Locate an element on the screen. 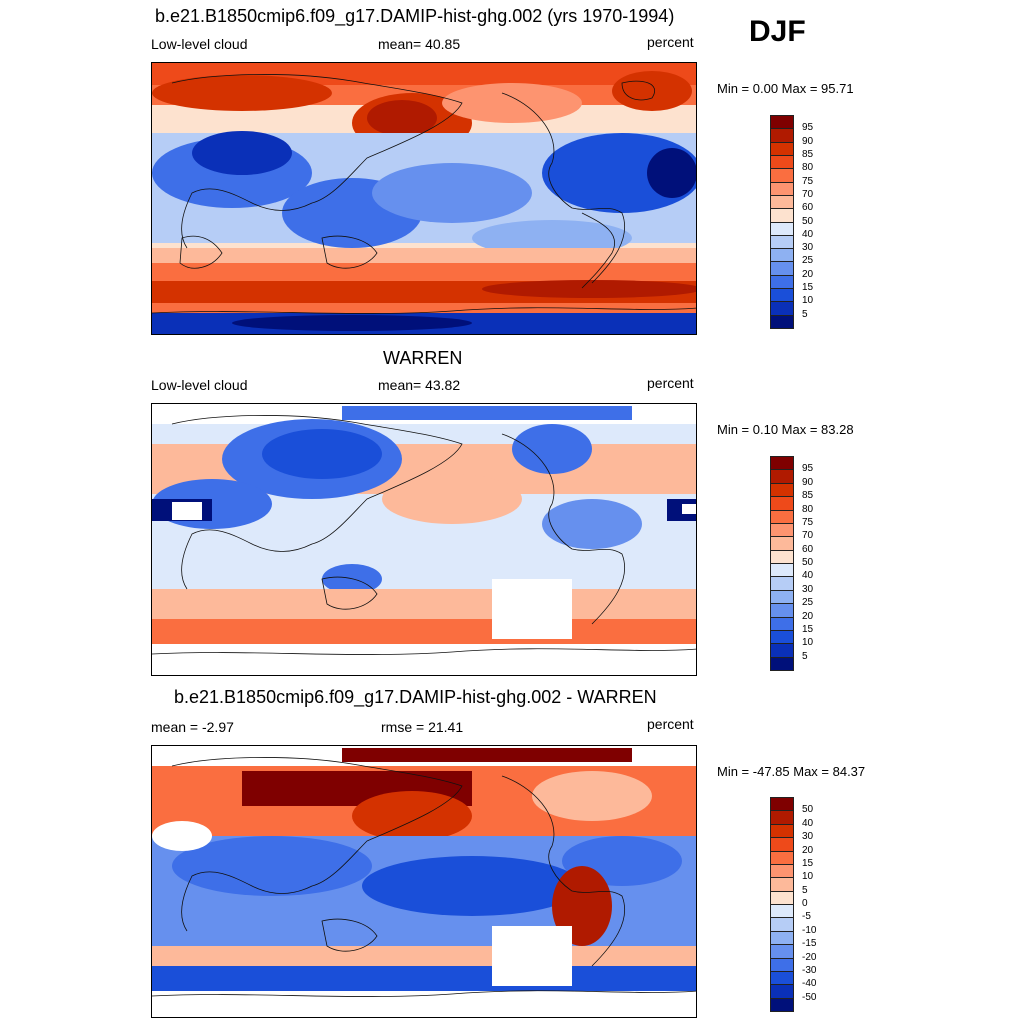 The width and height of the screenshot is (1024, 1024). panel-2-units-label: percent is located at coordinates (670, 383).